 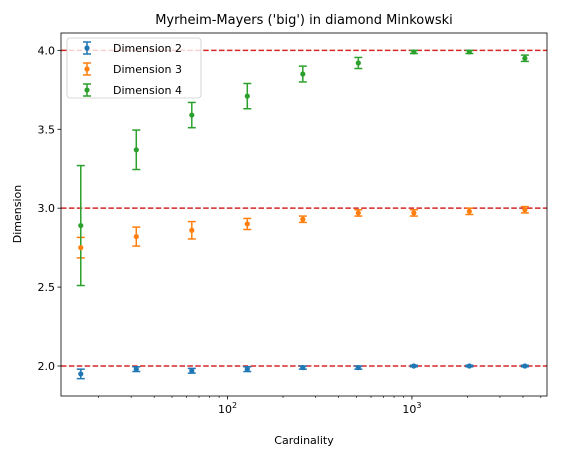 I want to click on y-axis: 2.0 2.5 3.0 3.5 4.0, so click(x=49, y=208).